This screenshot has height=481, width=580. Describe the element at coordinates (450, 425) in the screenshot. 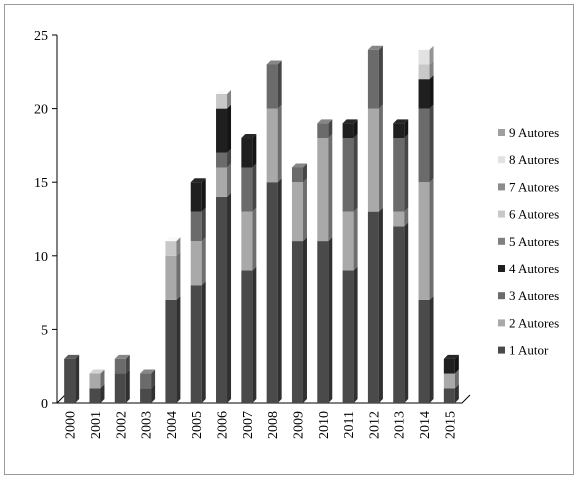

I see `x-tick-label: 2015` at that location.